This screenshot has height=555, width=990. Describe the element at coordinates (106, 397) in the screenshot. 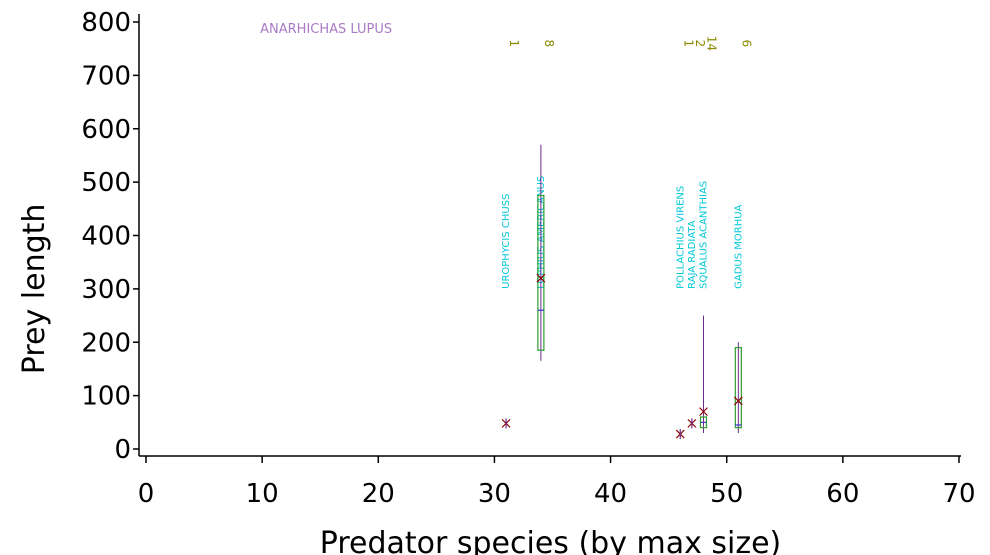

I see `y-tick-label: 100` at that location.